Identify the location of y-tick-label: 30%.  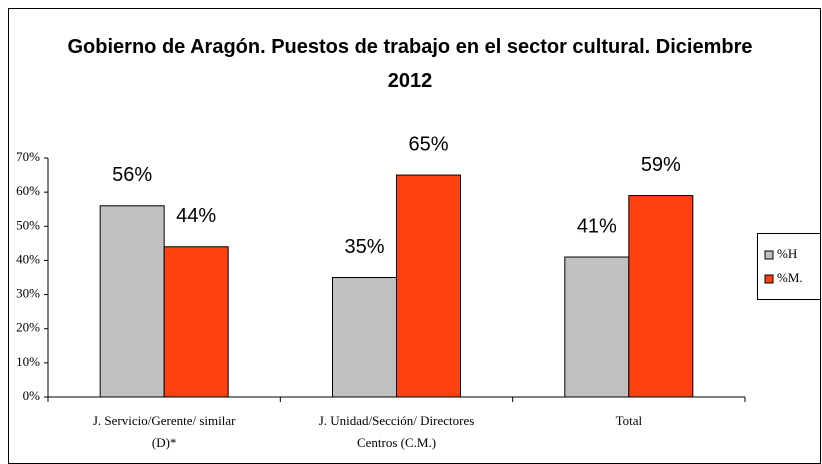
(28, 293).